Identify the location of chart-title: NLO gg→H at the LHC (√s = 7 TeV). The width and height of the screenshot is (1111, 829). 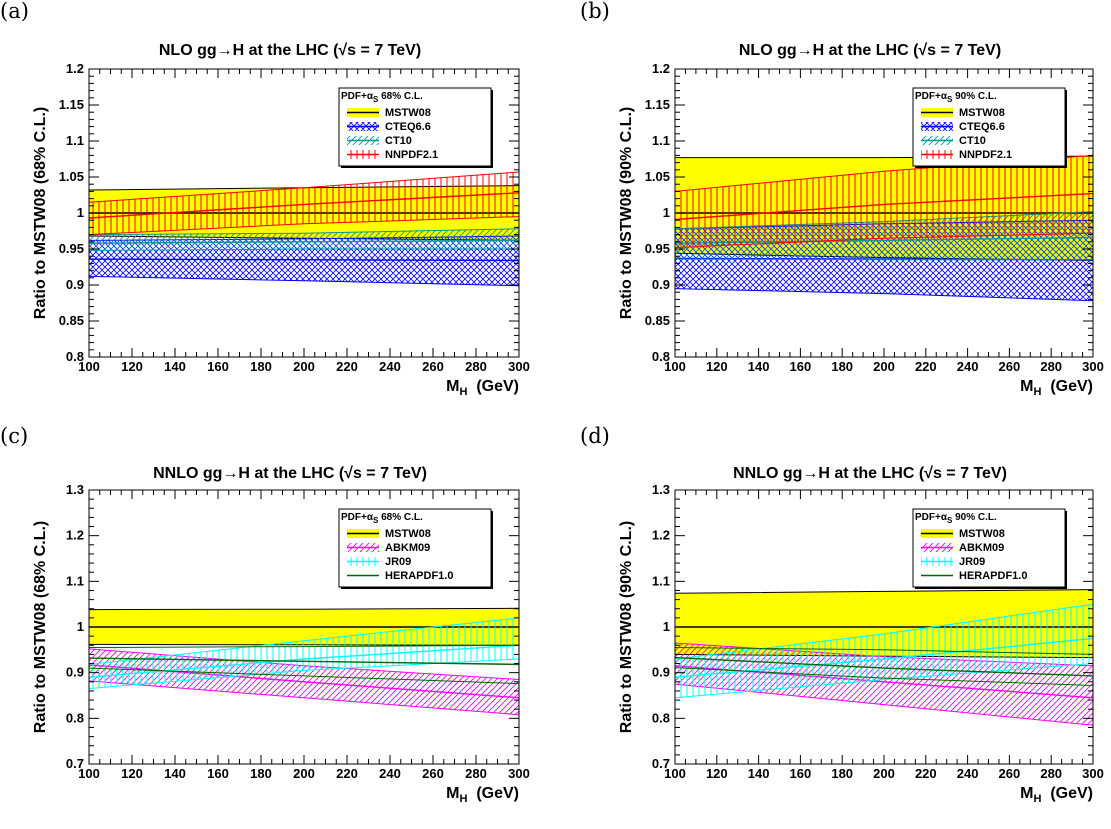
(870, 50).